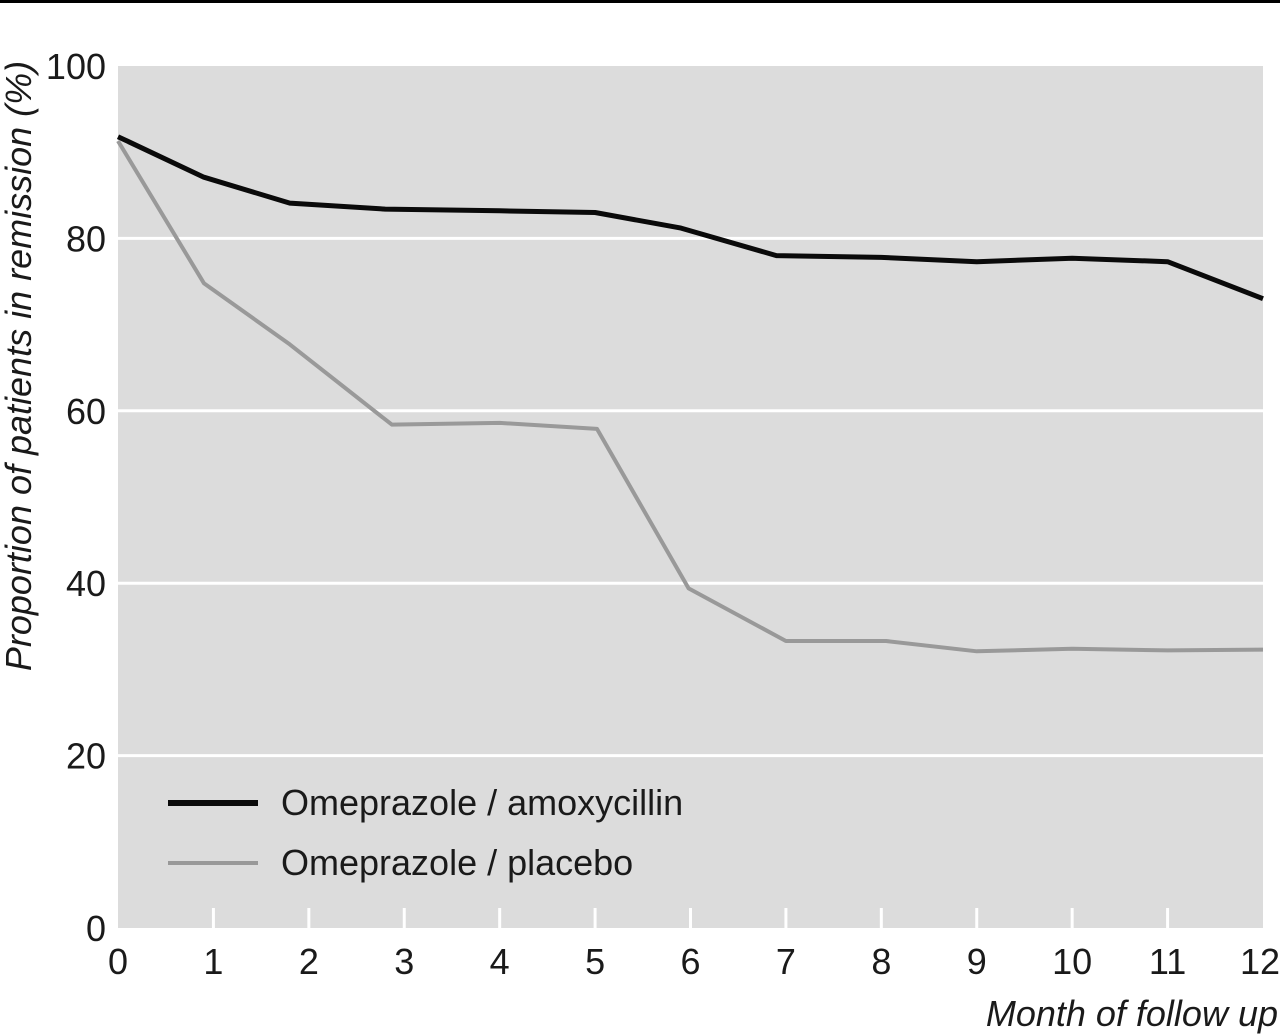 This screenshot has height=1035, width=1280. Describe the element at coordinates (96, 928) in the screenshot. I see `y-tick-label: 0` at that location.